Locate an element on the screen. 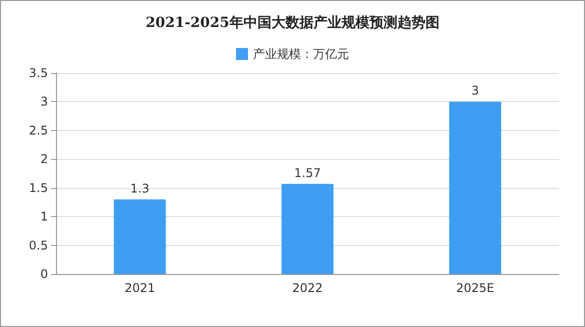  y-tick-label: 0.5 is located at coordinates (38, 245).